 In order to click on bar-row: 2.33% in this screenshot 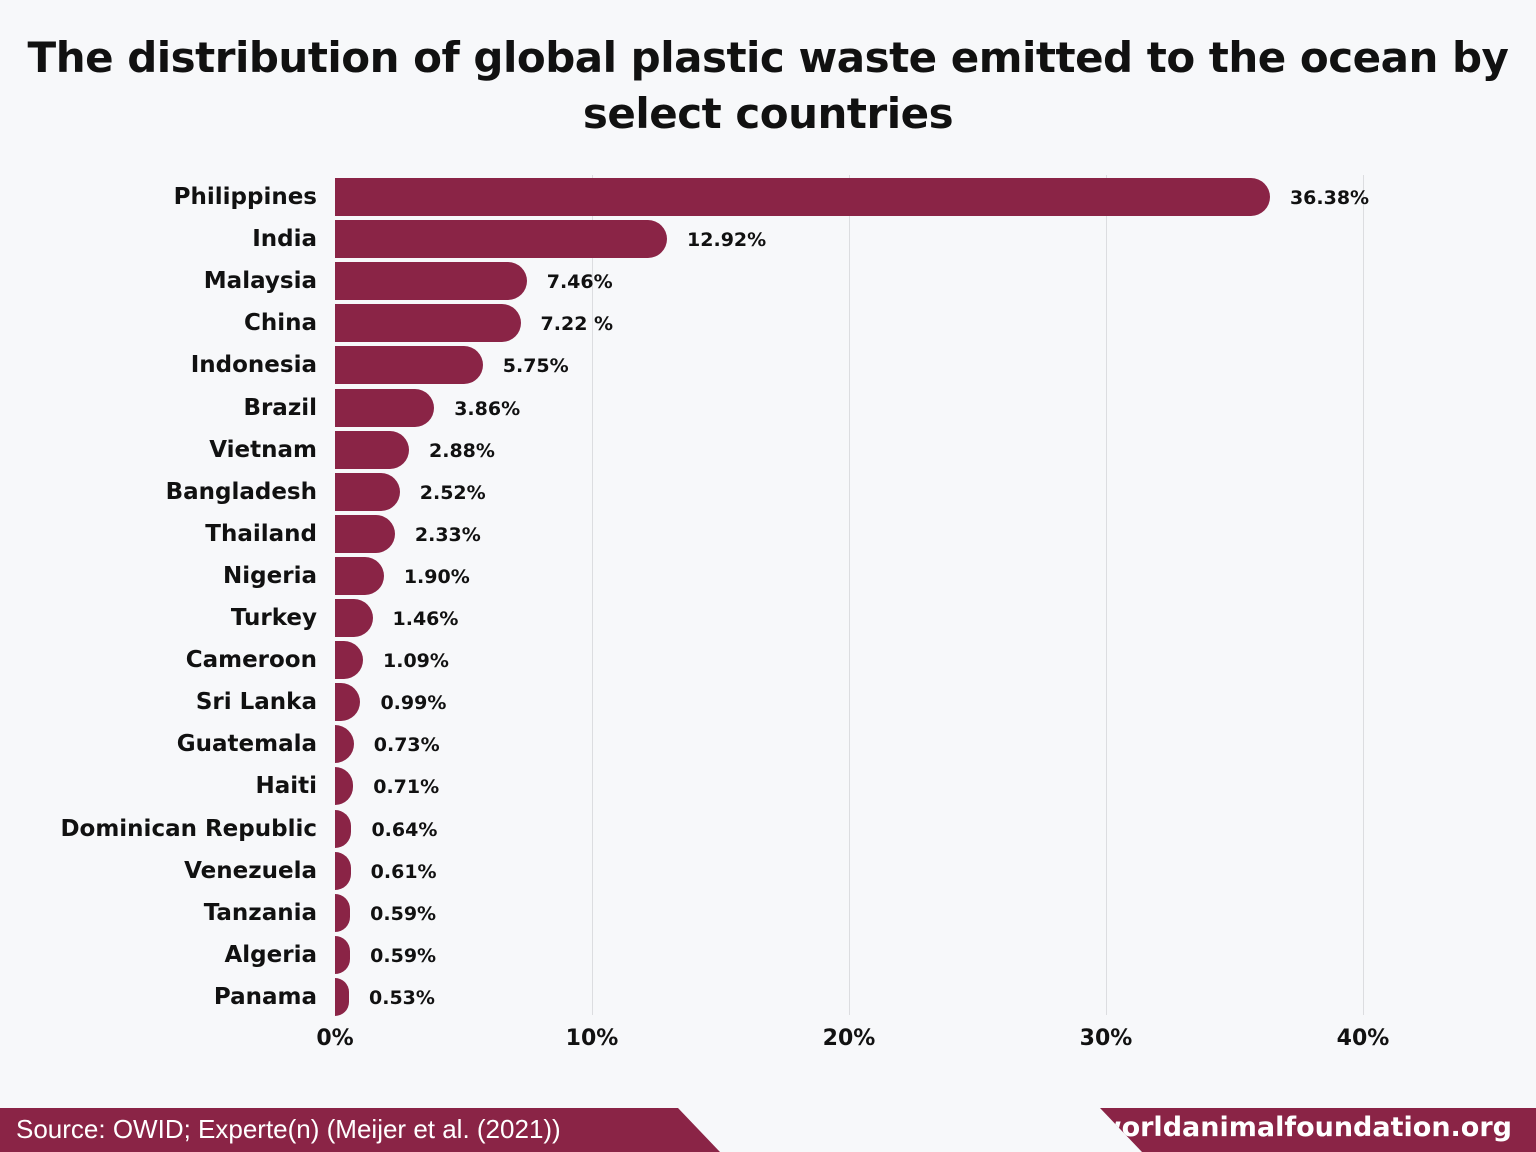, I will do `click(850, 533)`.